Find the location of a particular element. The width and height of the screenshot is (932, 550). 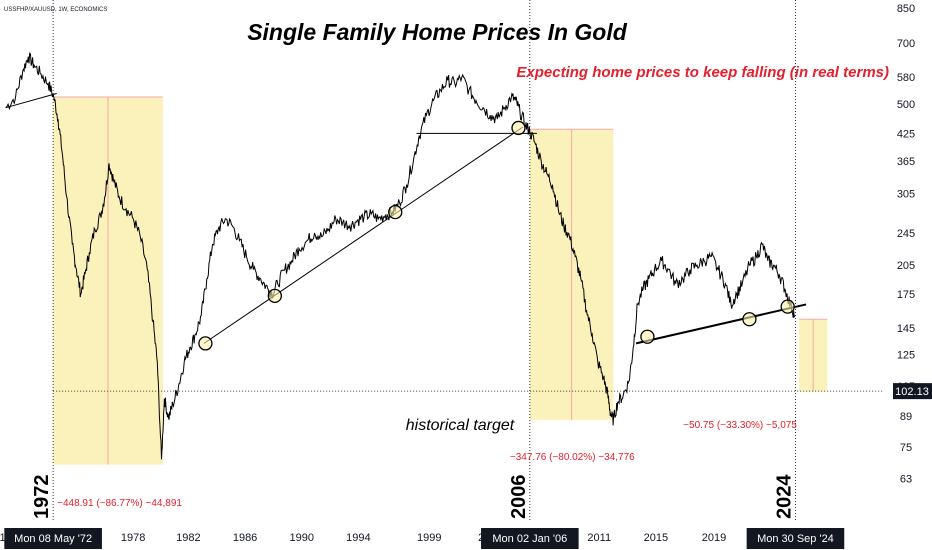

y-tick-label: 75 is located at coordinates (906, 448).